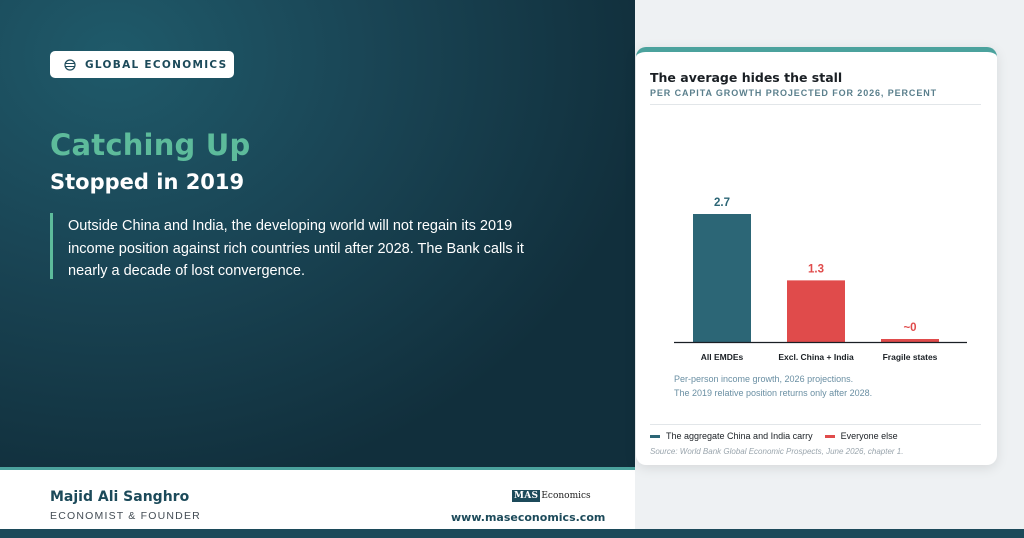 The height and width of the screenshot is (538, 1024). I want to click on author-role: ECONOMIST & FOUNDER, so click(125, 516).